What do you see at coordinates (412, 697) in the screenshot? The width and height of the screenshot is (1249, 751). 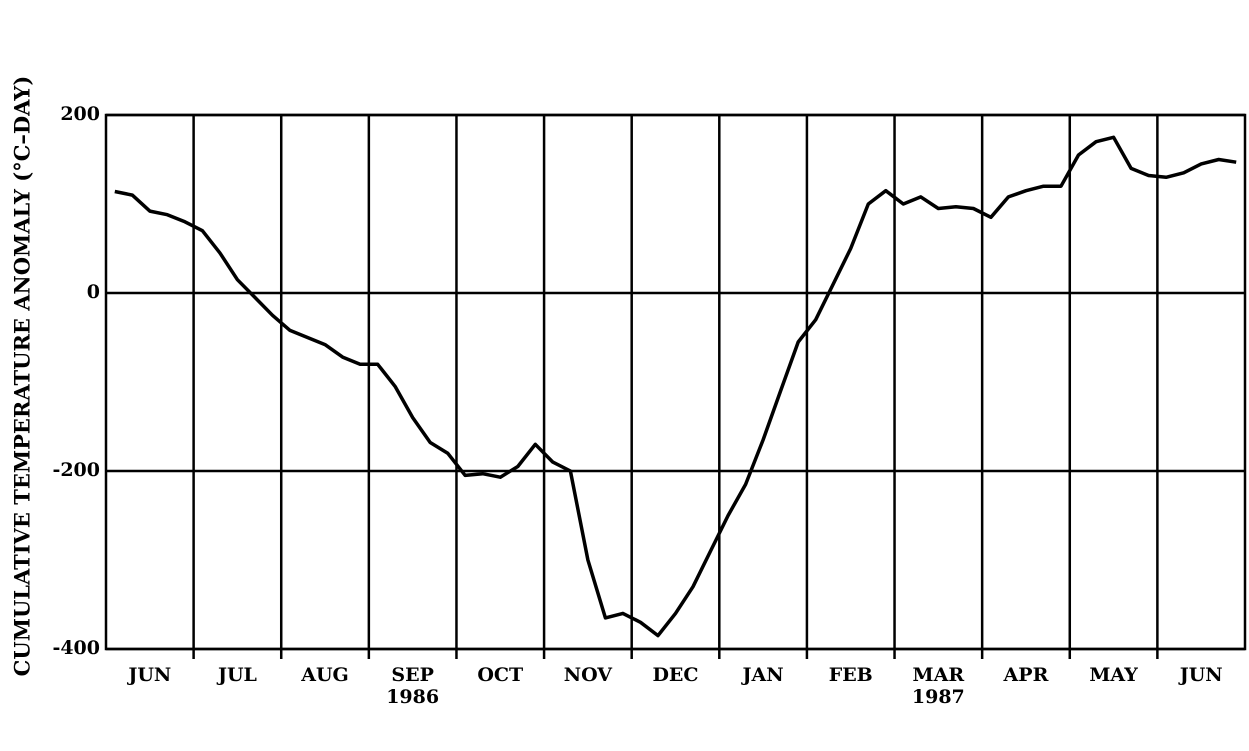 I see `year-label: 1986` at bounding box center [412, 697].